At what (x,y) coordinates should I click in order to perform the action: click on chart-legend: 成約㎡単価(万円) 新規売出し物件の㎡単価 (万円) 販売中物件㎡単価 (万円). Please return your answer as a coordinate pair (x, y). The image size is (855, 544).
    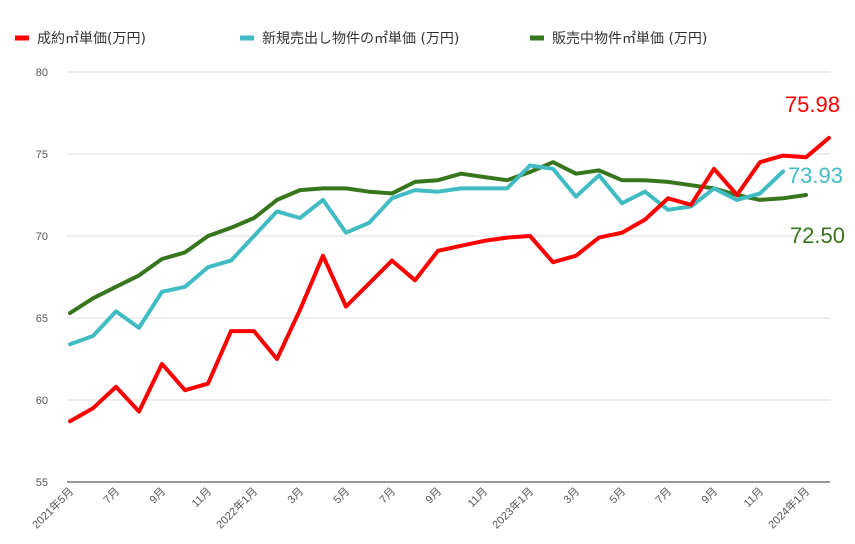
    Looking at the image, I should click on (361, 39).